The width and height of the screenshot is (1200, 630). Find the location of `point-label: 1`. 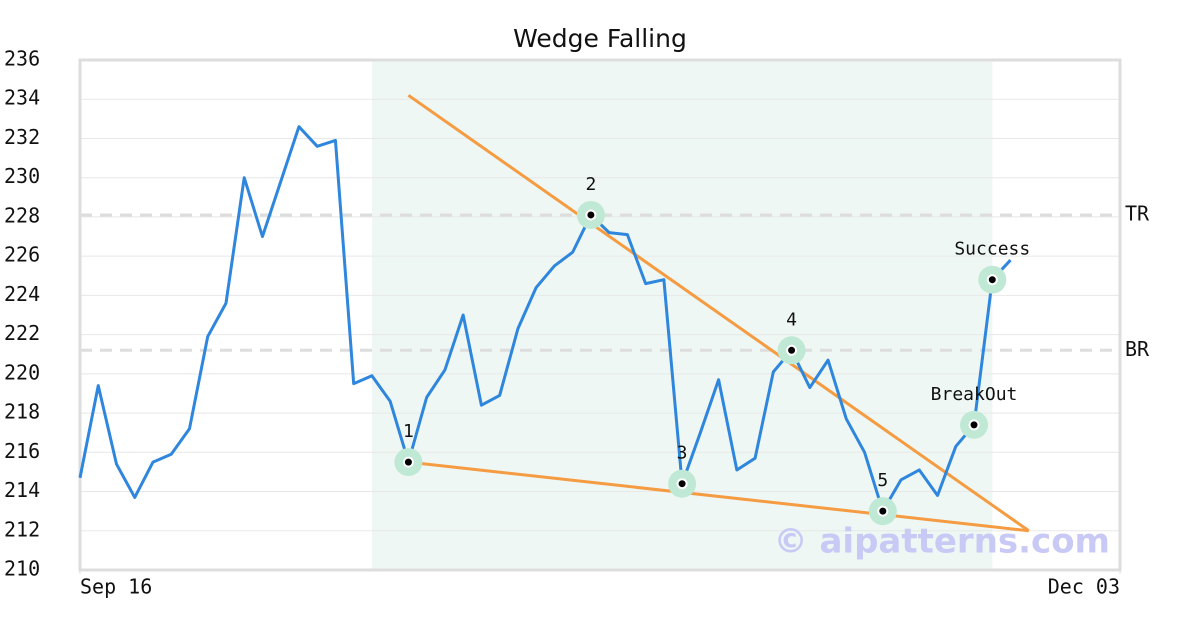

point-label: 1 is located at coordinates (408, 431).